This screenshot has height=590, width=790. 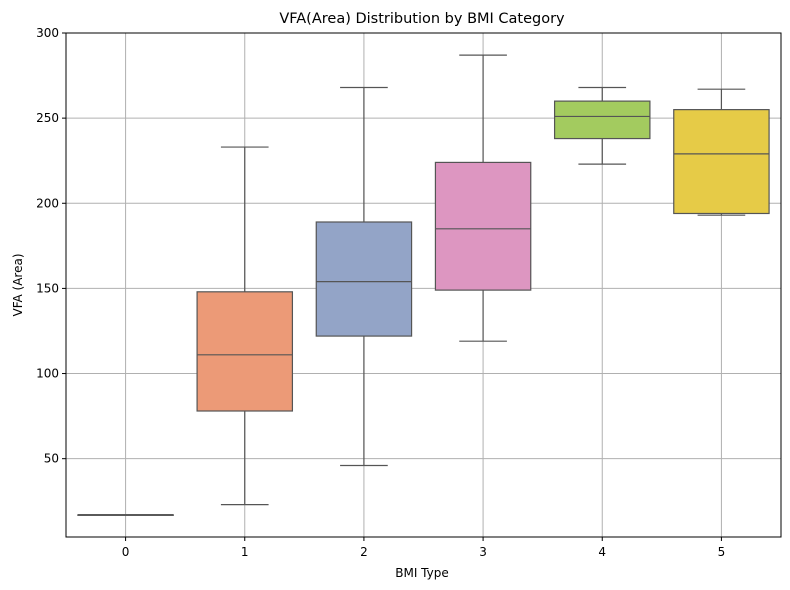 What do you see at coordinates (51, 246) in the screenshot?
I see `y-axis-ticks: 50 100 150 200 250 300` at bounding box center [51, 246].